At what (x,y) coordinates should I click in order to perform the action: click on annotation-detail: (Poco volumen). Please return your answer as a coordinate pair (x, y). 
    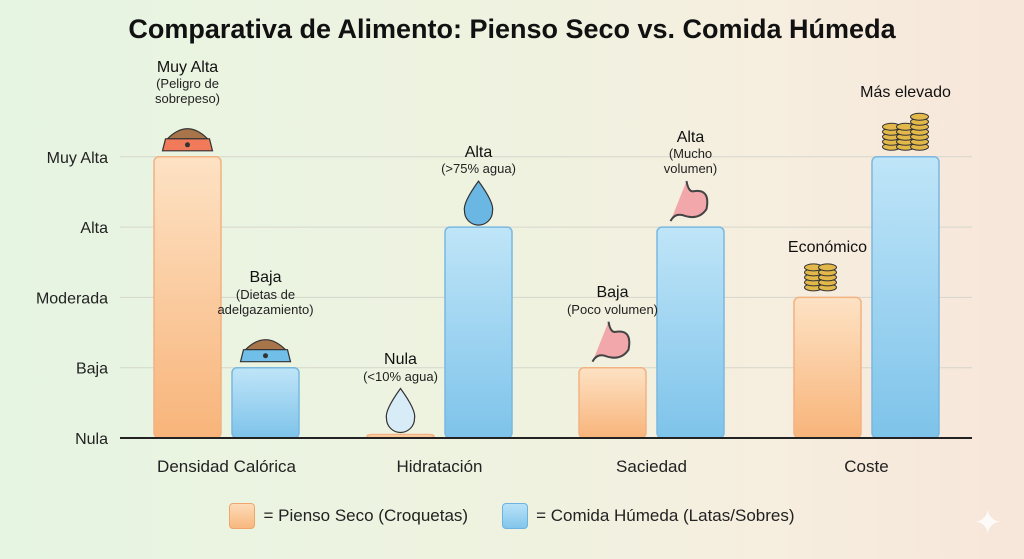
    Looking at the image, I should click on (612, 309).